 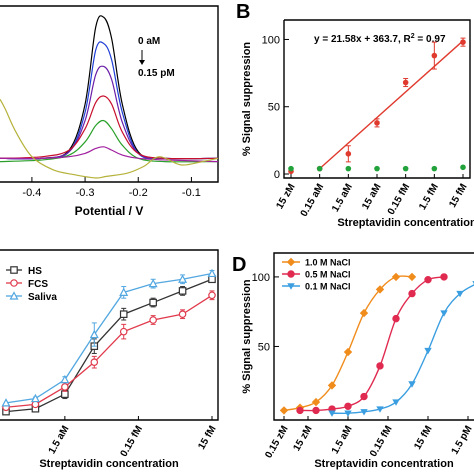 What do you see at coordinates (381, 441) in the screenshot?
I see `panel-d-x-tick-label: 0.15 fM` at bounding box center [381, 441].